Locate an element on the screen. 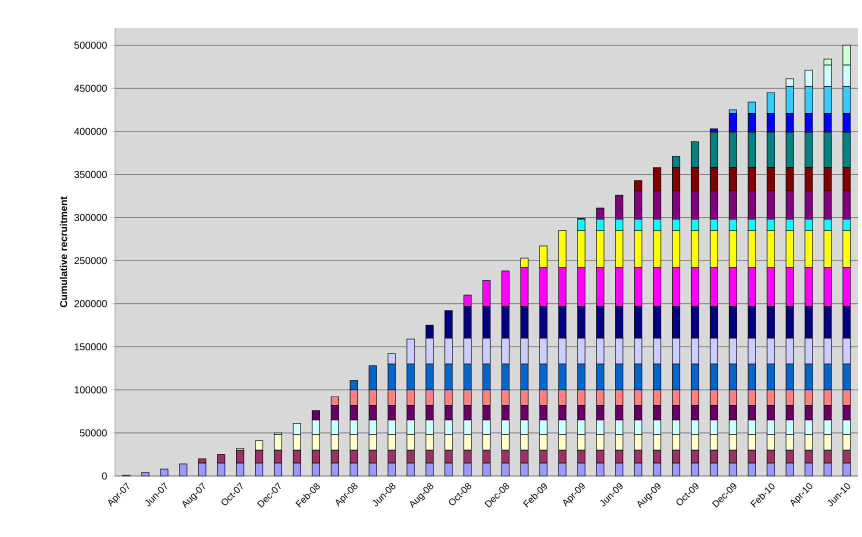 This screenshot has width=862, height=537. y-tick-label: 50000 is located at coordinates (93, 432).